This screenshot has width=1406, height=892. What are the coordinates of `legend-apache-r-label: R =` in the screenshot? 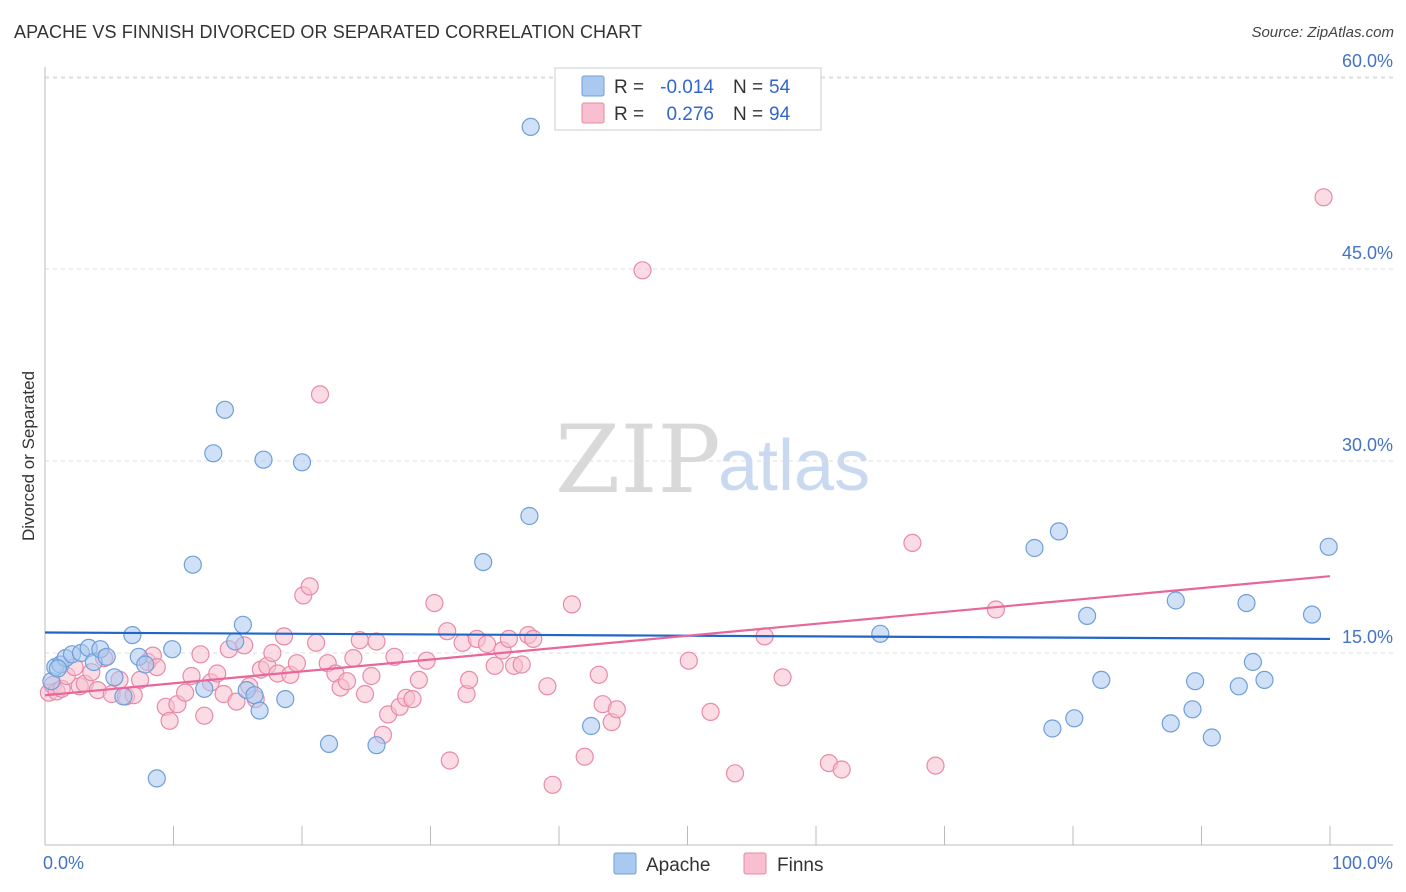 It's located at (629, 87).